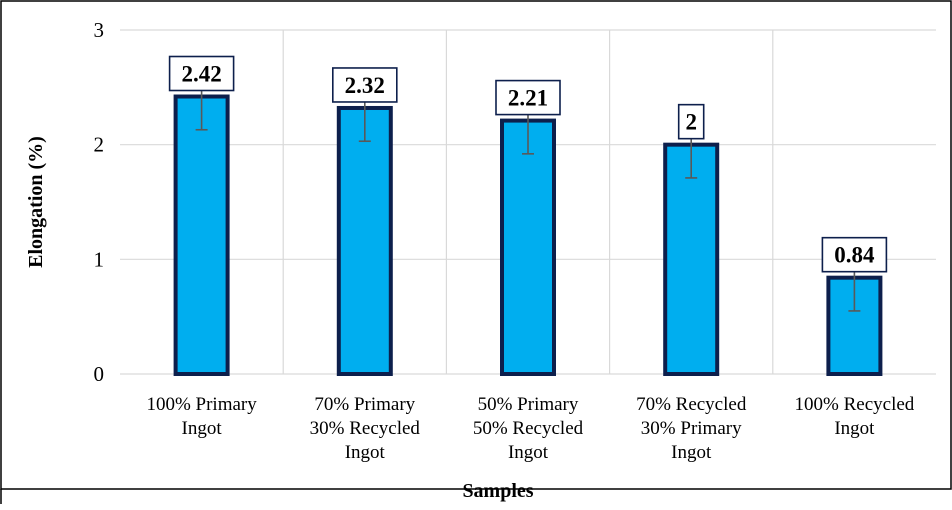 The height and width of the screenshot is (510, 952). What do you see at coordinates (691, 428) in the screenshot?
I see `x-tick-label: 30% Primary` at bounding box center [691, 428].